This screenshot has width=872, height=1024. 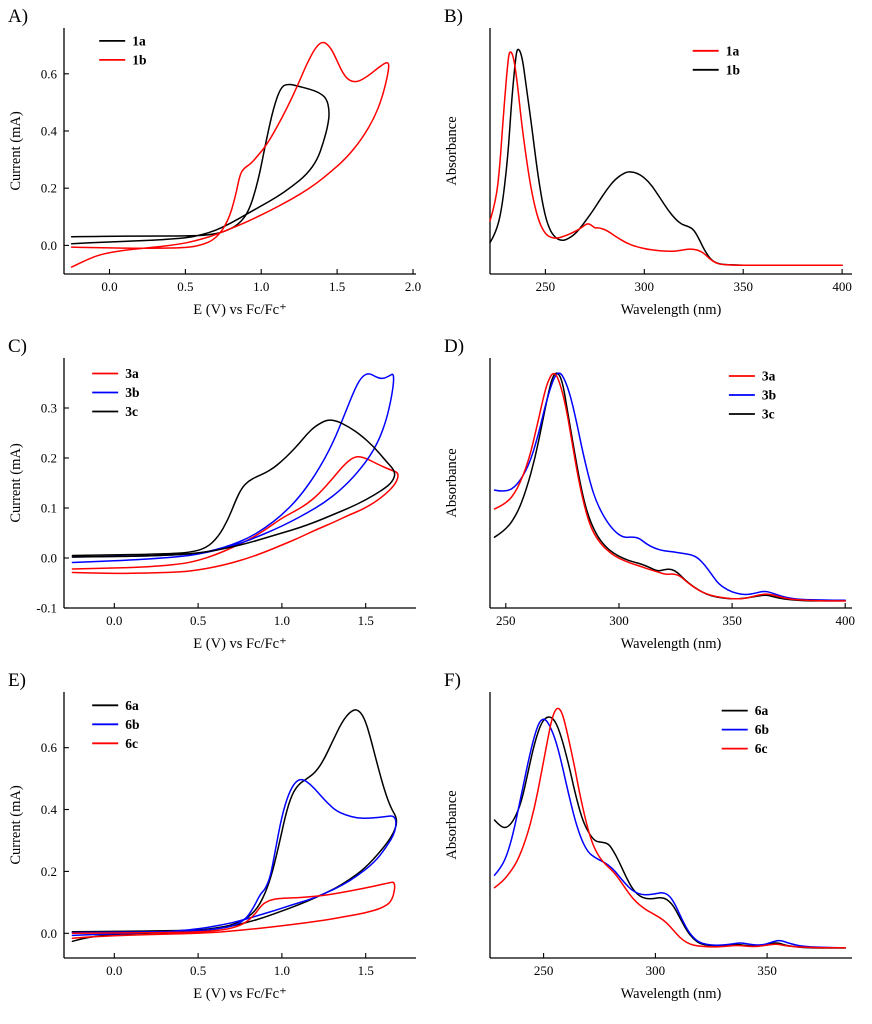 I want to click on y-tick-label: 0.3, so click(x=49, y=408).